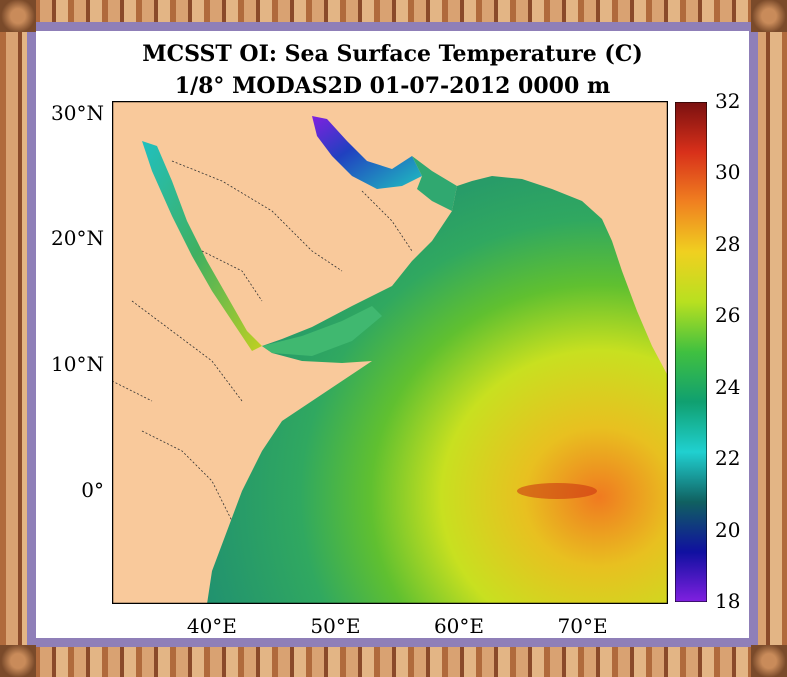 Image resolution: width=787 pixels, height=677 pixels. What do you see at coordinates (392, 86) in the screenshot?
I see `figure-subtitle: 1/8° MODAS2D 01-07-2012 0000 m` at bounding box center [392, 86].